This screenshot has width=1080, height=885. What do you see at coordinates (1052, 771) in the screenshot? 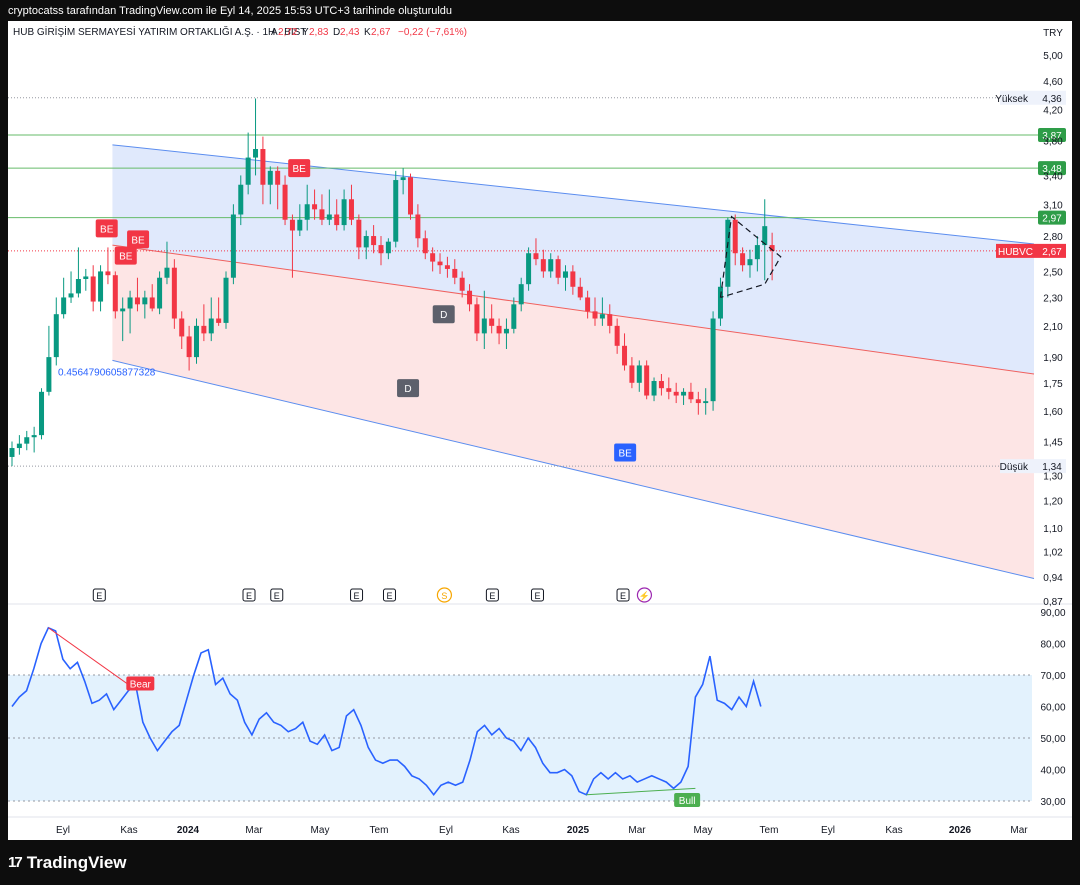
I see `rsi-tick-5: 40,00` at bounding box center [1052, 771].